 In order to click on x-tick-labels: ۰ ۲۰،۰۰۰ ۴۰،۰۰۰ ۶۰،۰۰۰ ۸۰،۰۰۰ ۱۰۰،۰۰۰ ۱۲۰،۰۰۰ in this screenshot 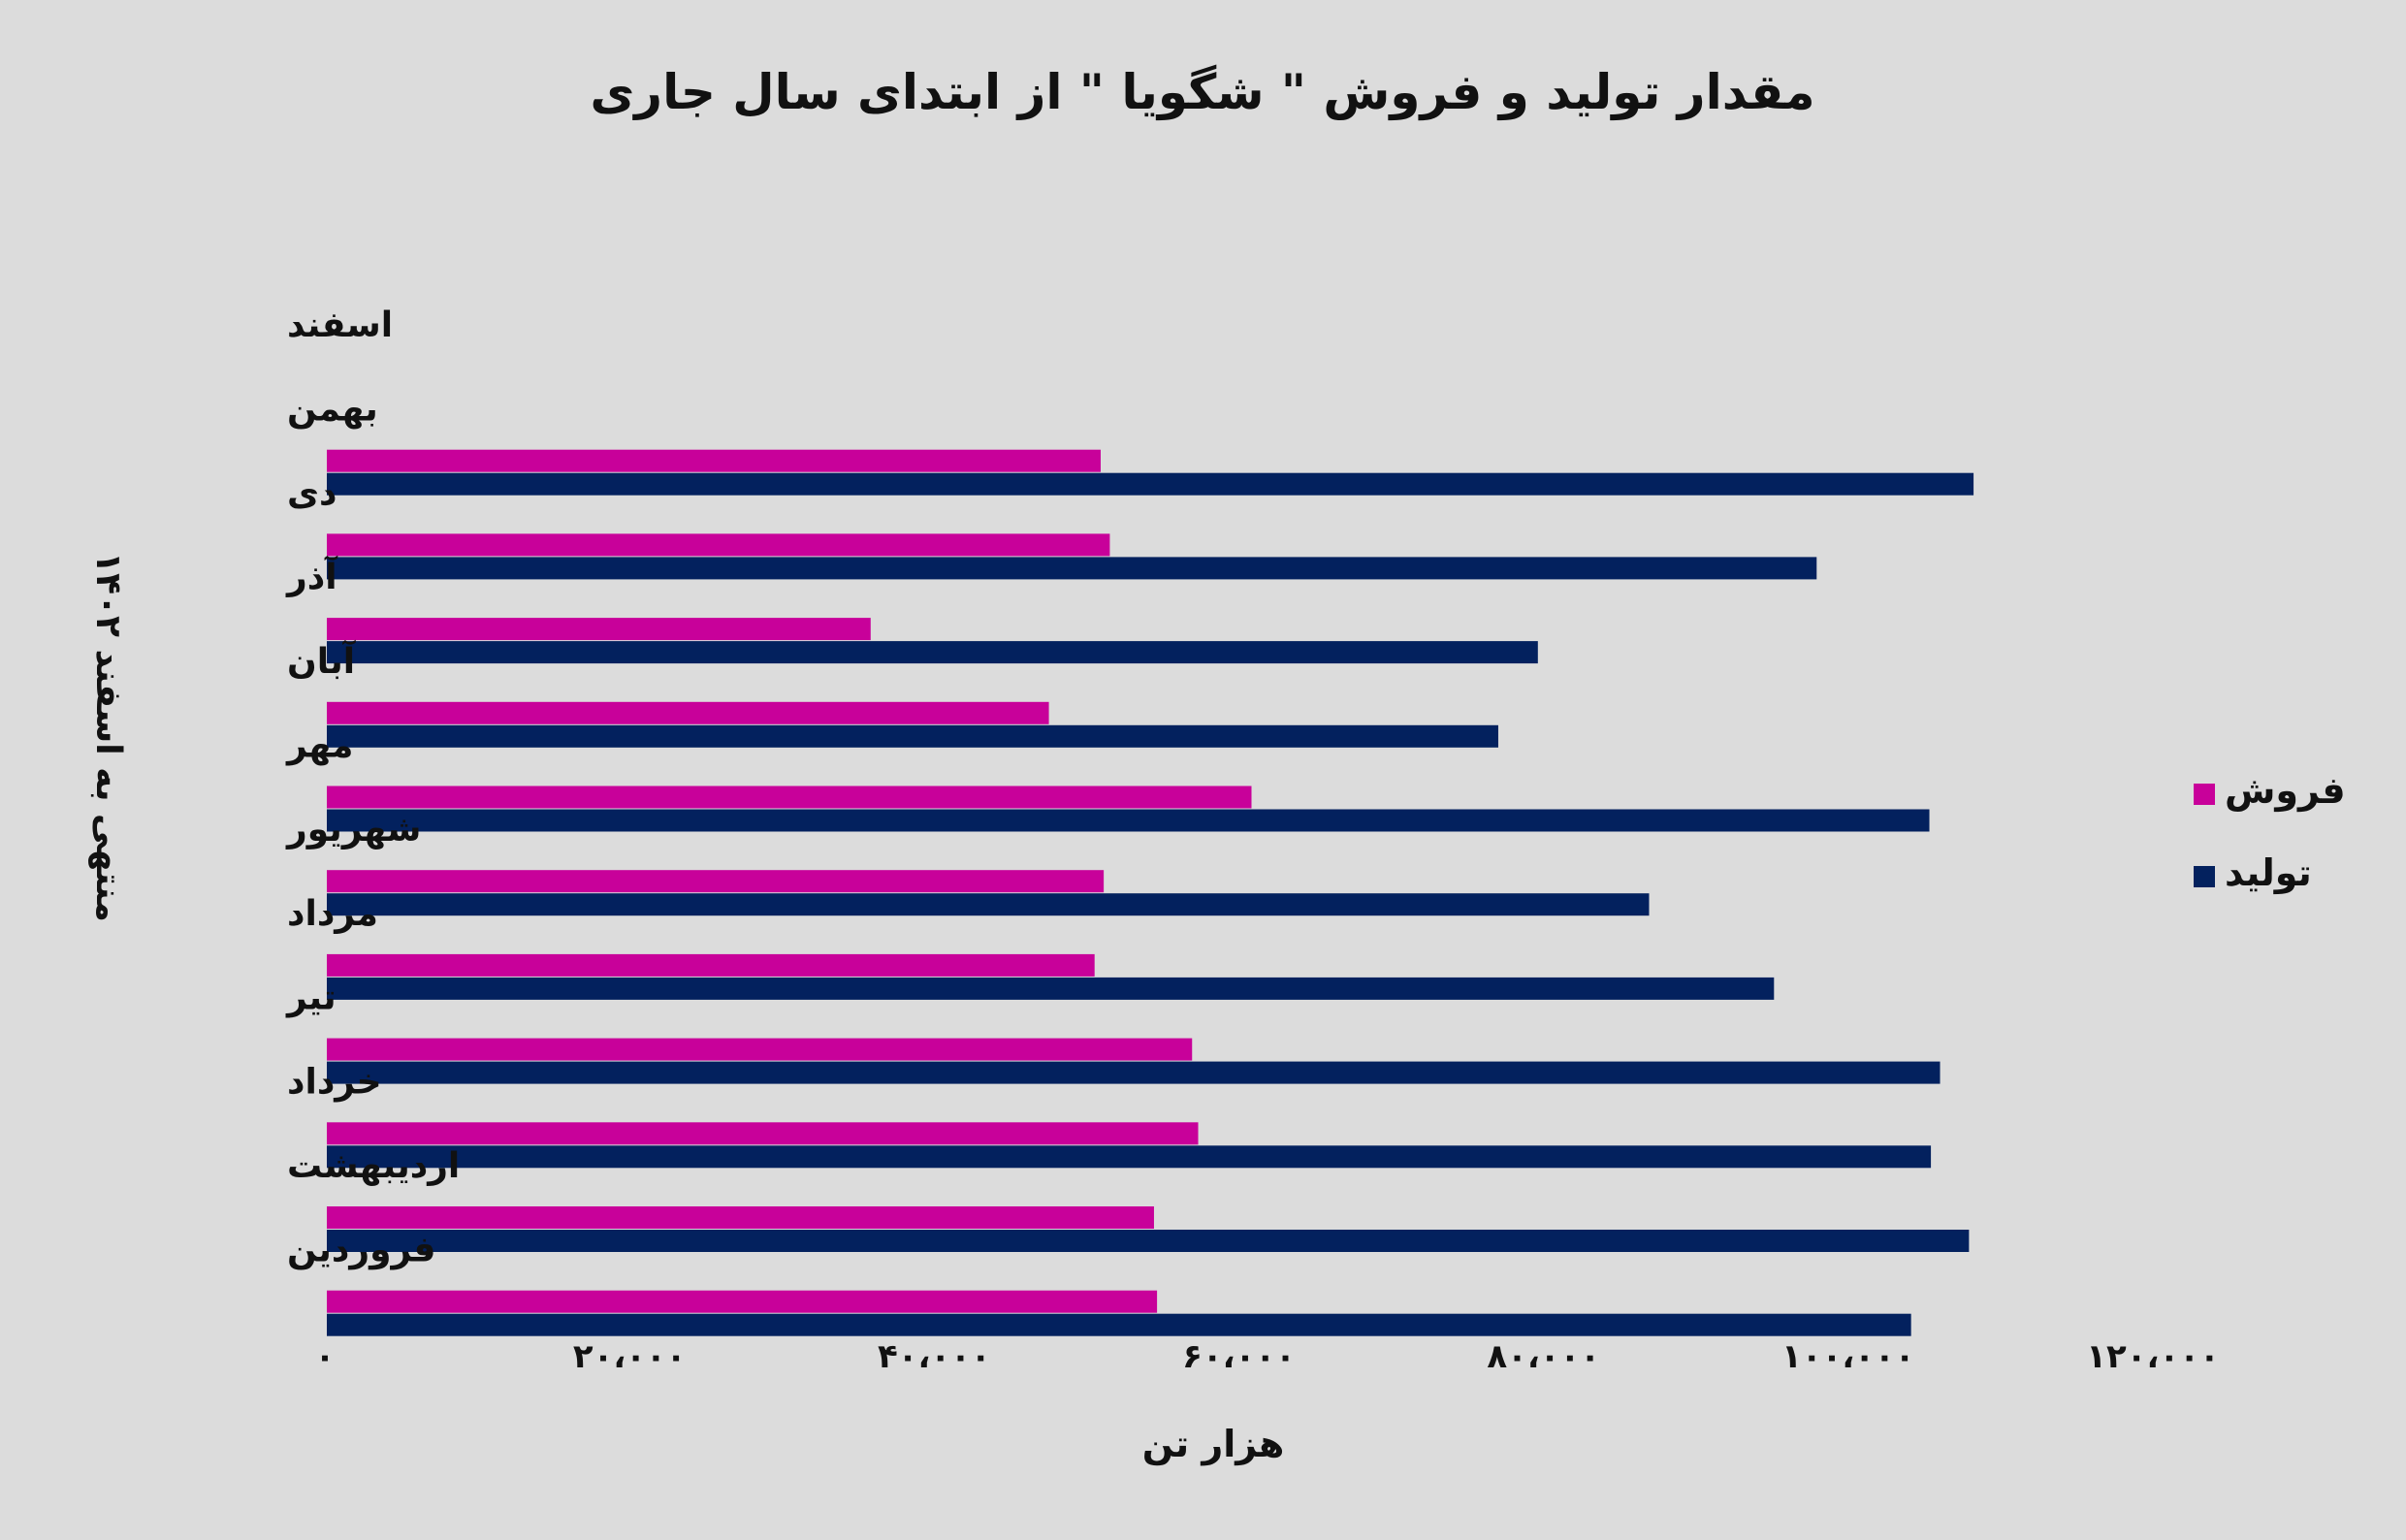, I will do `click(1267, 1356)`.